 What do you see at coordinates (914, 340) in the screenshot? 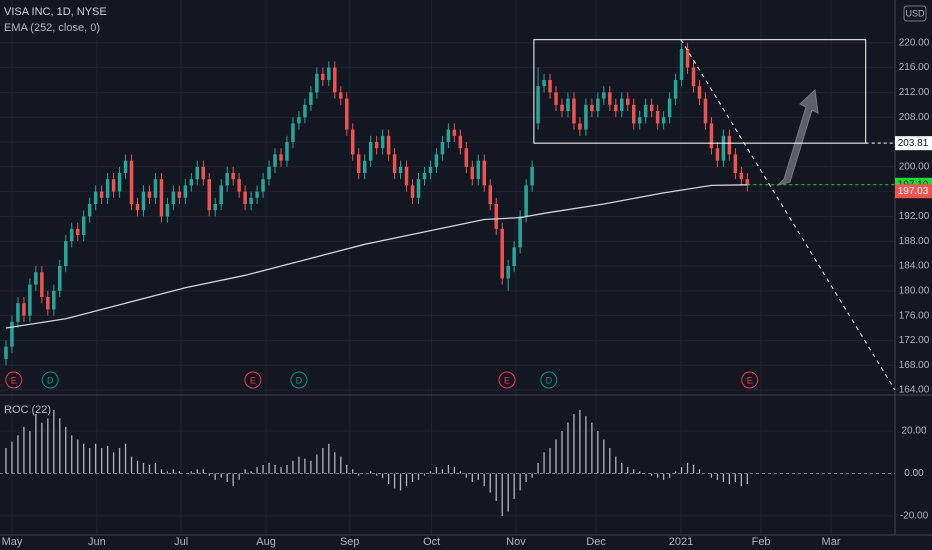
I see `y-tick-label: 172.00` at bounding box center [914, 340].